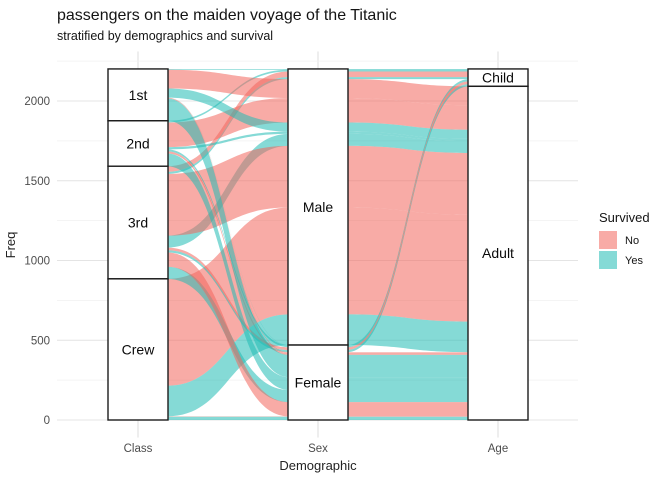  What do you see at coordinates (624, 239) in the screenshot?
I see `legend: Survived No Yes` at bounding box center [624, 239].